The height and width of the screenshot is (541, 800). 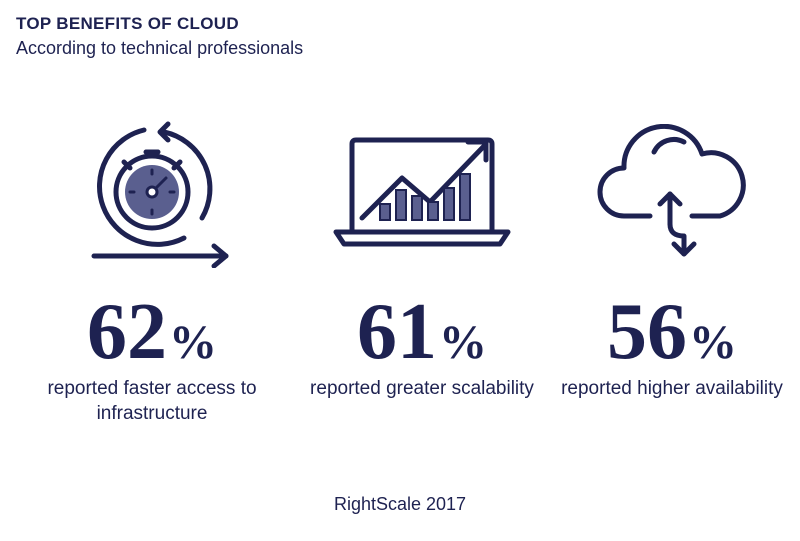 What do you see at coordinates (127, 23) in the screenshot?
I see `page-title: TOP BENEFITS OF CLOUD` at bounding box center [127, 23].